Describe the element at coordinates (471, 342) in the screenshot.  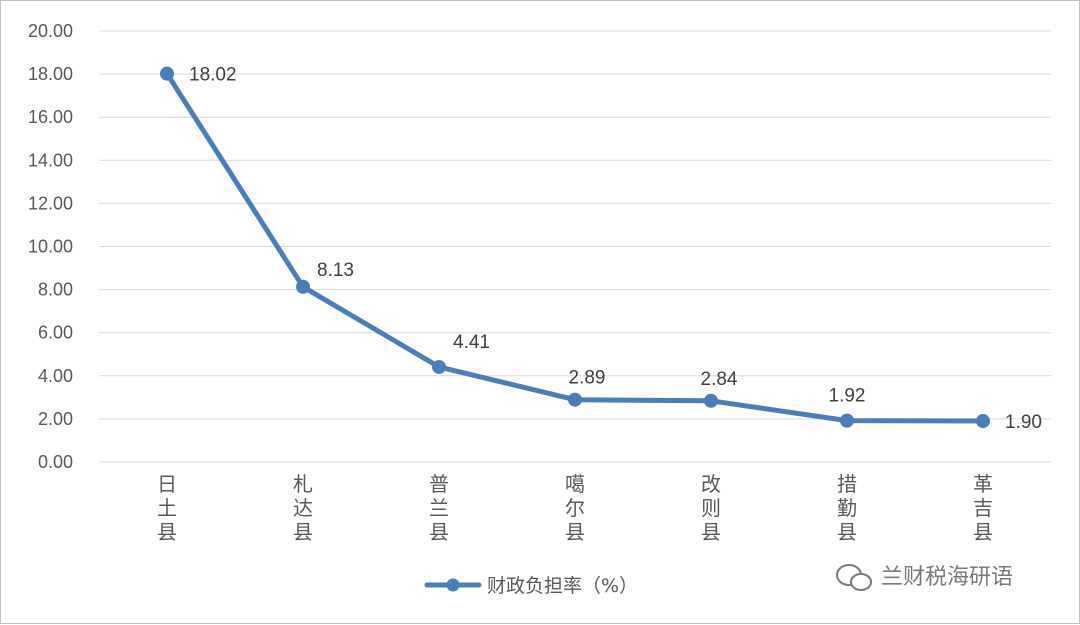
I see `data-label: 4.41` at that location.